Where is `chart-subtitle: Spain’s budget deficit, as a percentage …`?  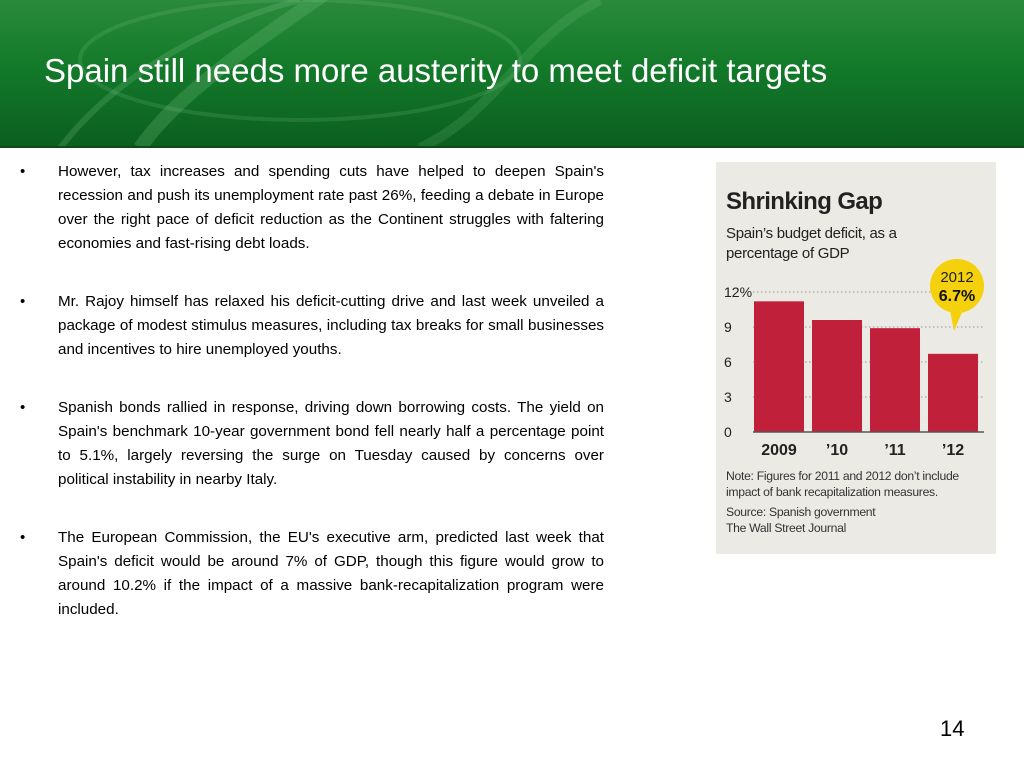 chart-subtitle: Spain’s budget deficit, as a percentage … is located at coordinates (811, 243).